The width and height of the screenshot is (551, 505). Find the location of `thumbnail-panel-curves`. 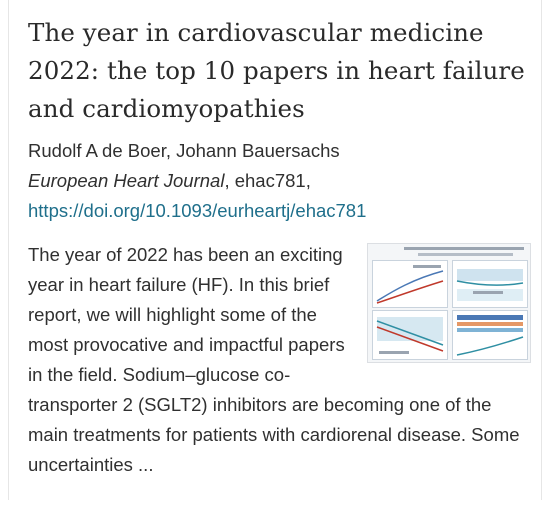

thumbnail-panel-curves is located at coordinates (410, 284).